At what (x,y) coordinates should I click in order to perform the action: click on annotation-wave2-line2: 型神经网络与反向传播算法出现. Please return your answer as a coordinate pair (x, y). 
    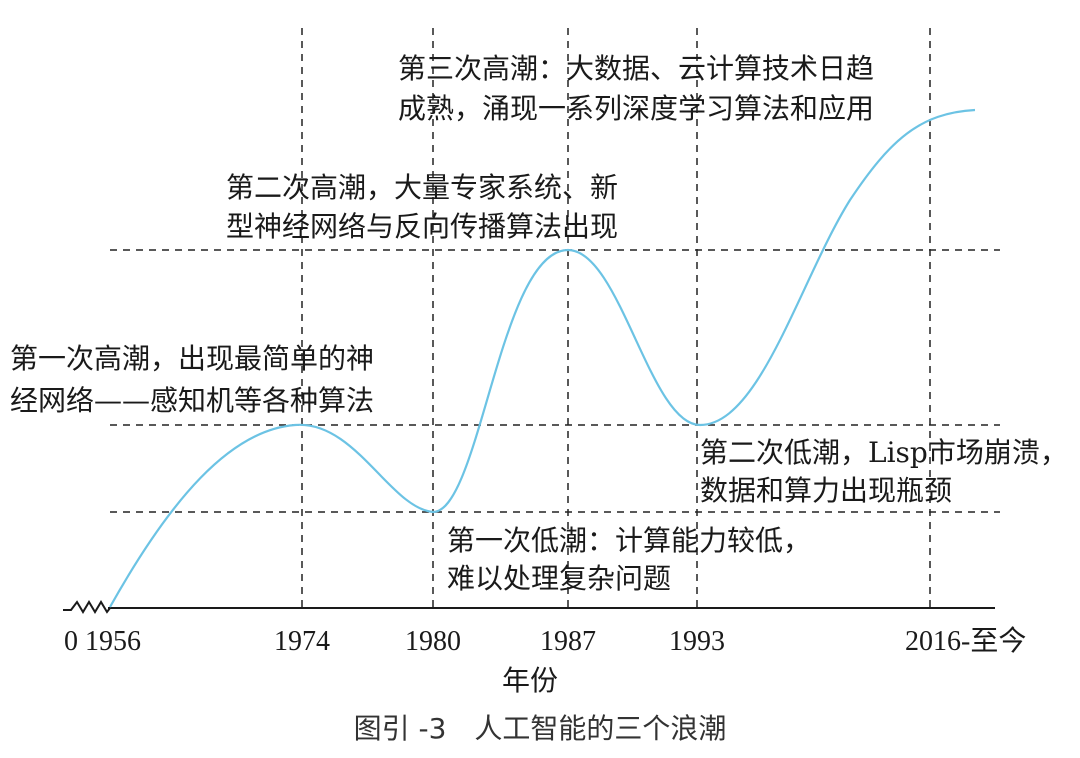
    Looking at the image, I should click on (422, 226).